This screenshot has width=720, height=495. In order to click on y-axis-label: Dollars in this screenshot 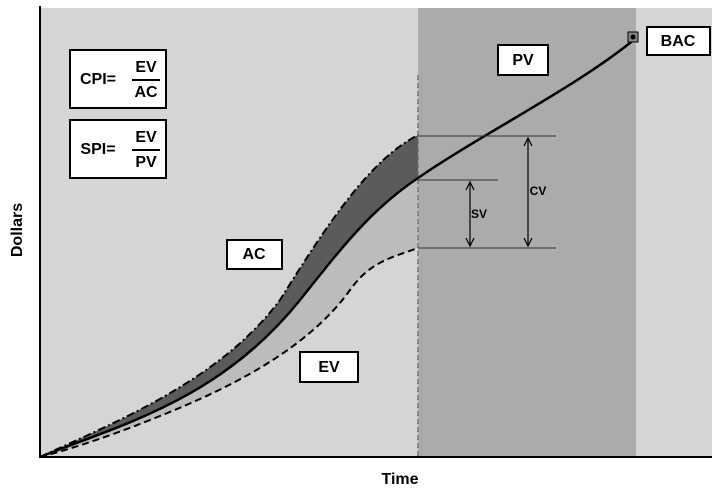, I will do `click(17, 230)`.